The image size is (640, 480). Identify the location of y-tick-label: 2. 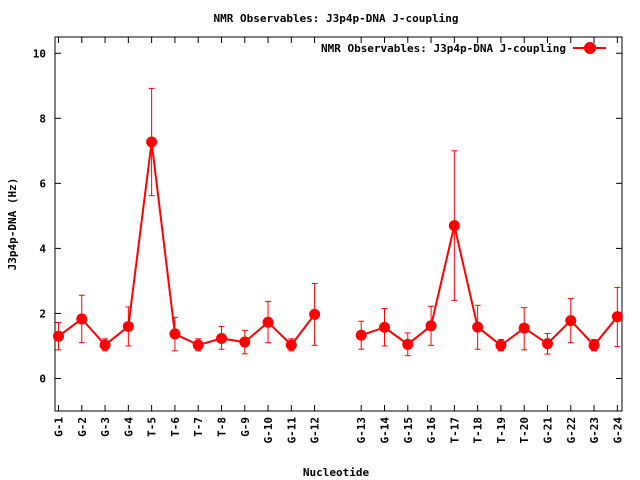
(42, 313).